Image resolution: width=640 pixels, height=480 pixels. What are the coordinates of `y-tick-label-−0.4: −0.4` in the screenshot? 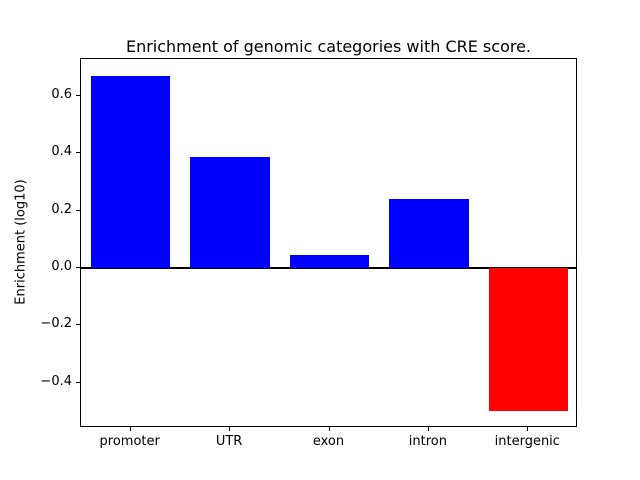 It's located at (56, 381).